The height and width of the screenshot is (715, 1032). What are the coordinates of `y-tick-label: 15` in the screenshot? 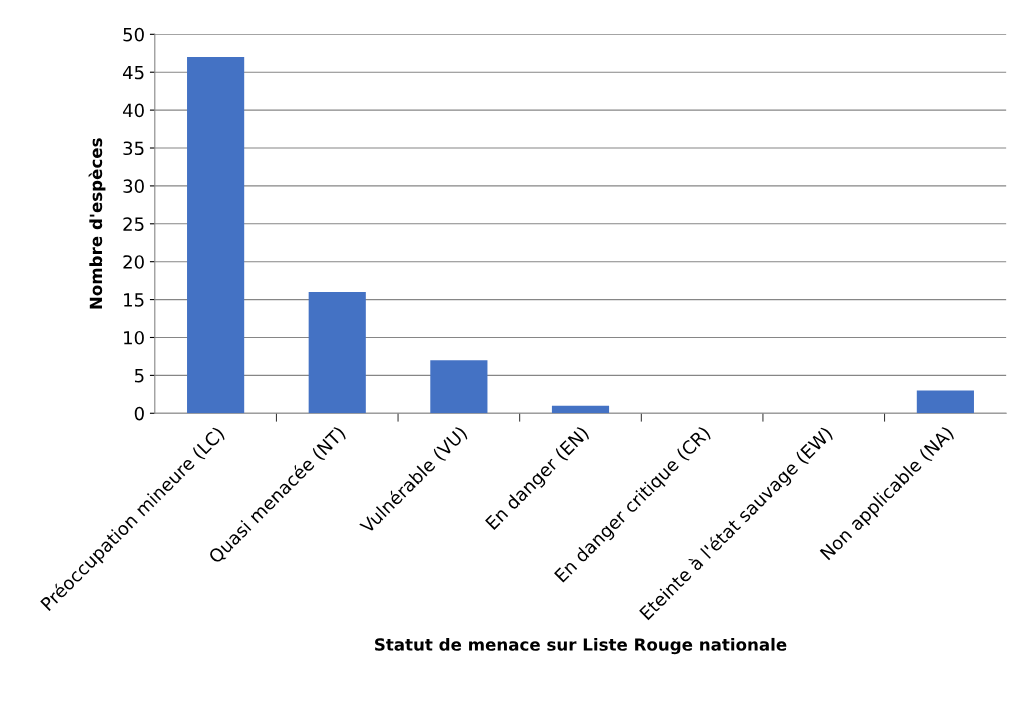 It's located at (134, 300).